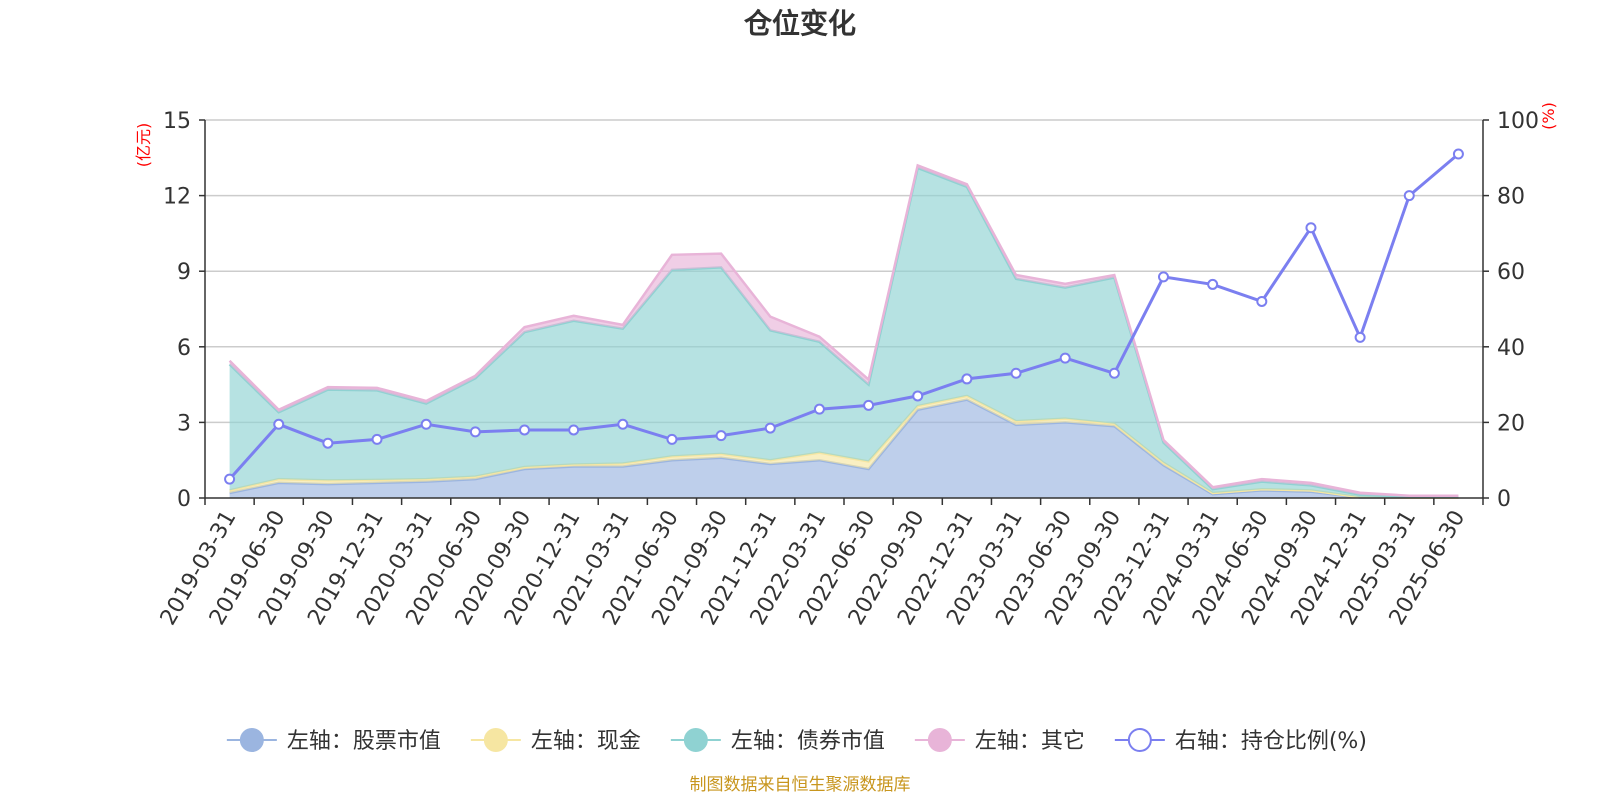 Image resolution: width=1600 pixels, height=800 pixels. Describe the element at coordinates (184, 423) in the screenshot. I see `left-axis-tick-label: 3` at that location.